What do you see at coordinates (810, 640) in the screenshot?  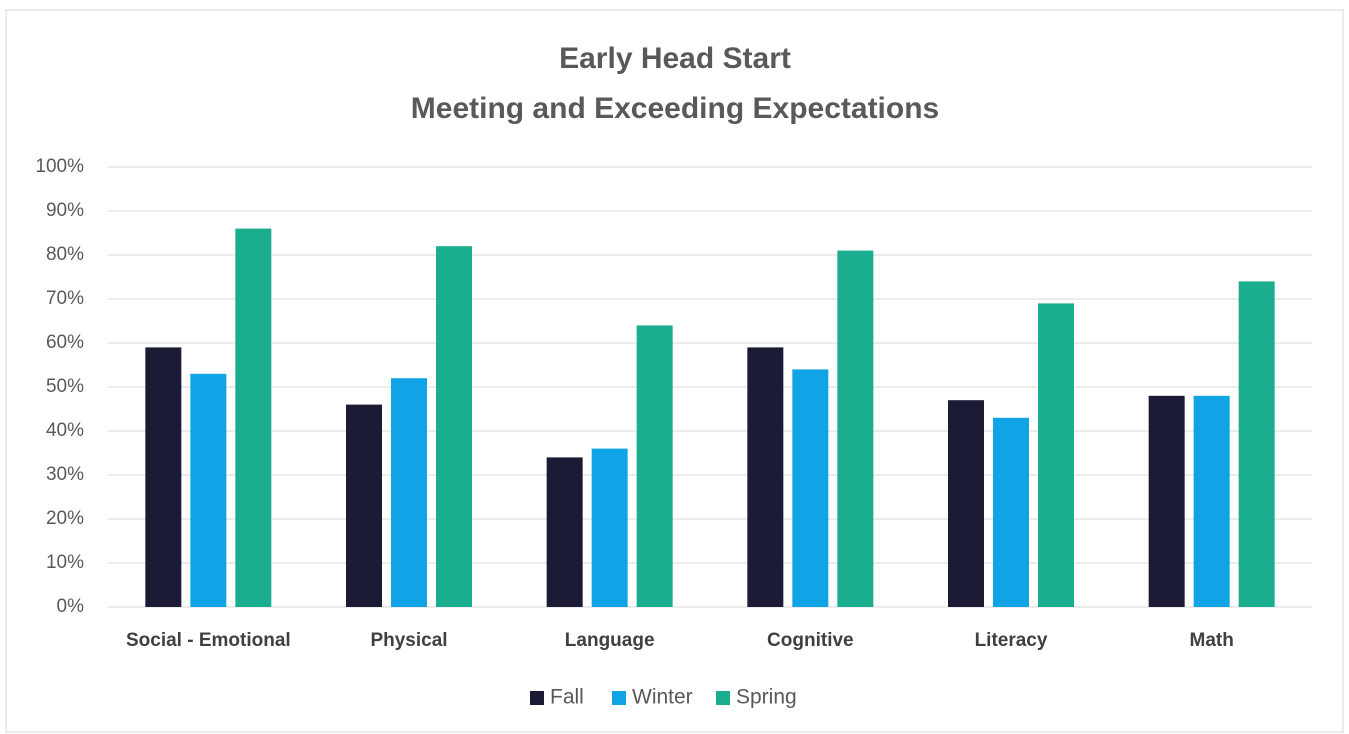 I see `x-tick-label: Cognitive` at bounding box center [810, 640].